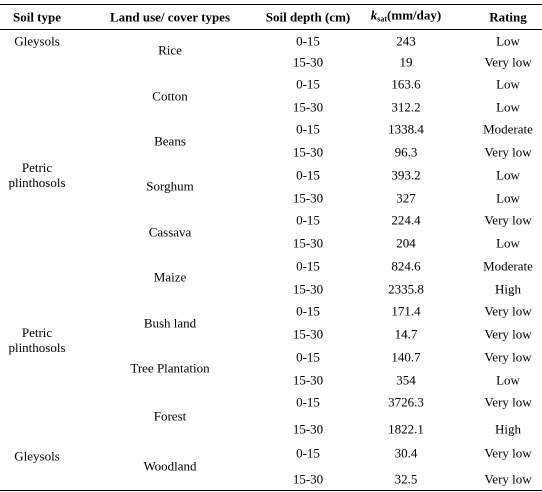  Describe the element at coordinates (406, 62) in the screenshot. I see `ksat-cell: 19` at that location.